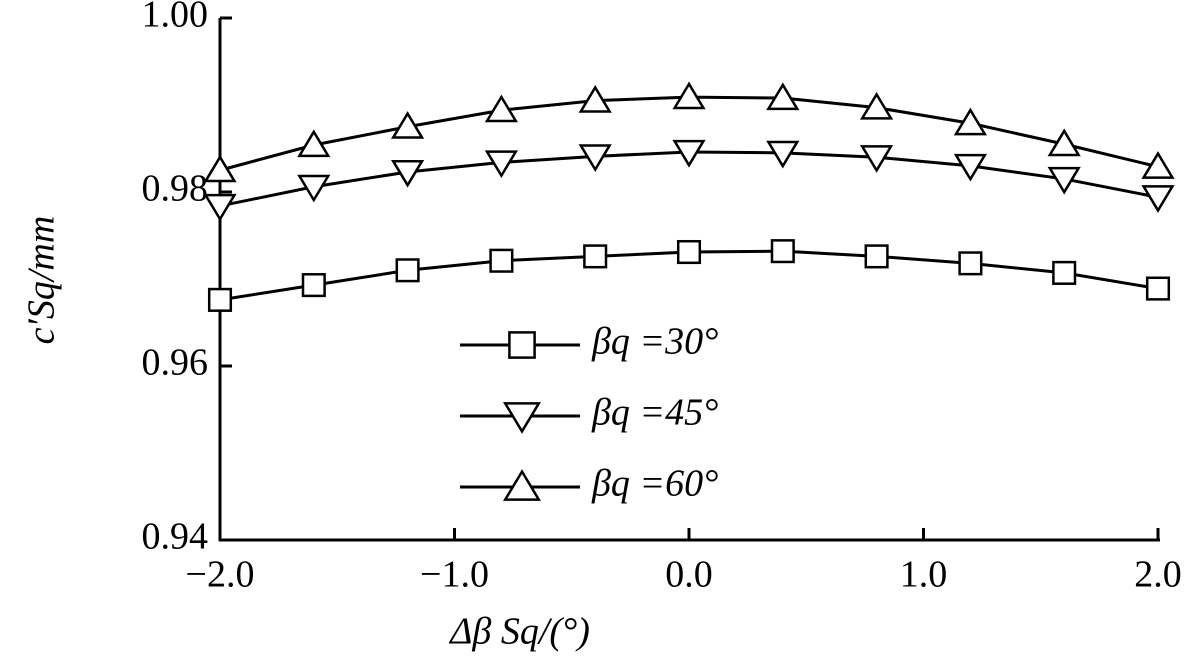  Describe the element at coordinates (689, 575) in the screenshot. I see `x-tick-label: 0.0` at that location.